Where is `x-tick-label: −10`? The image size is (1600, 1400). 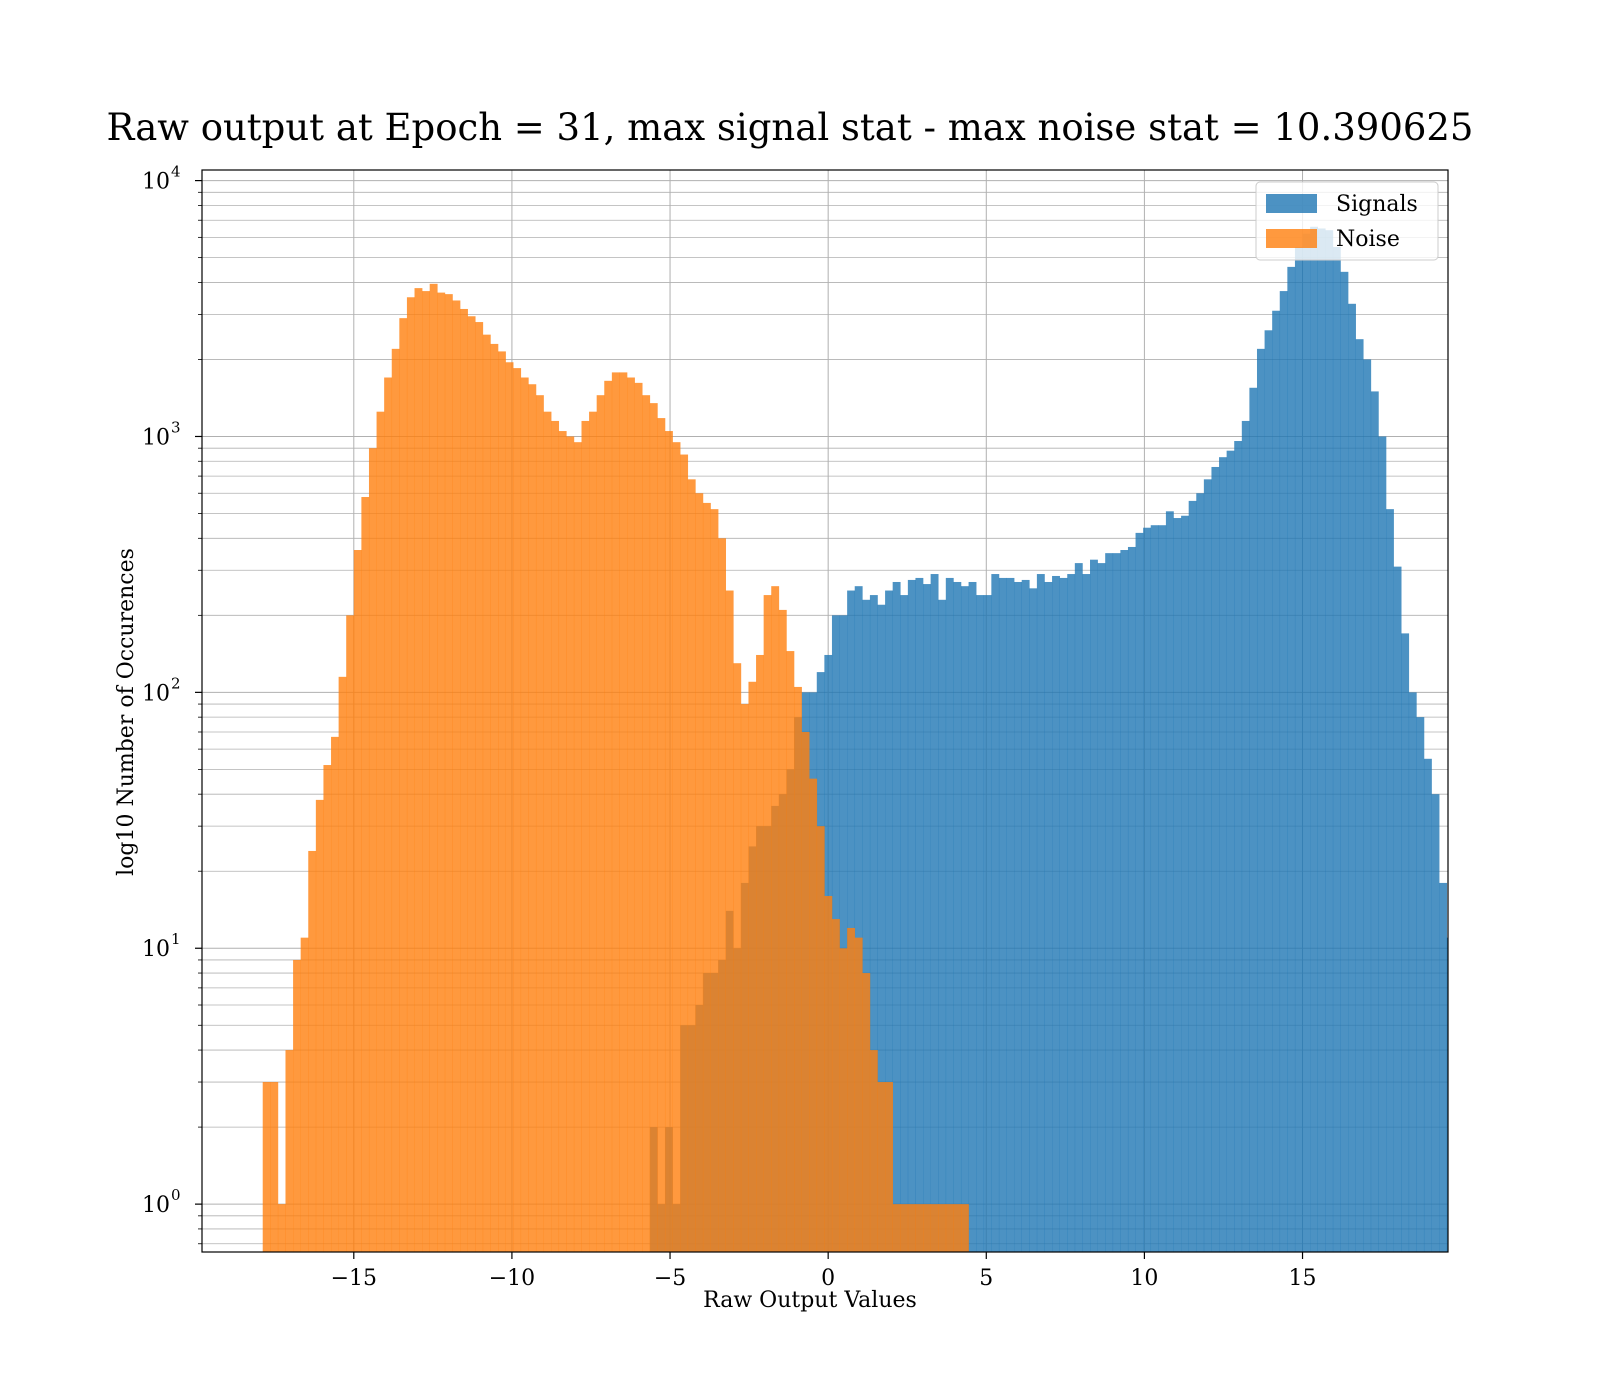 x-tick-label: −10 is located at coordinates (512, 1278).